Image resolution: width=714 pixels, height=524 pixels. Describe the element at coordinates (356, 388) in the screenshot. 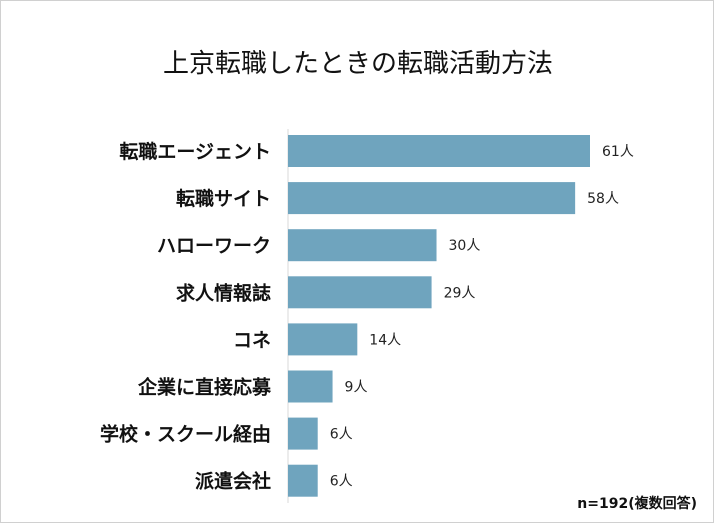

I see `data-label: 9人` at that location.